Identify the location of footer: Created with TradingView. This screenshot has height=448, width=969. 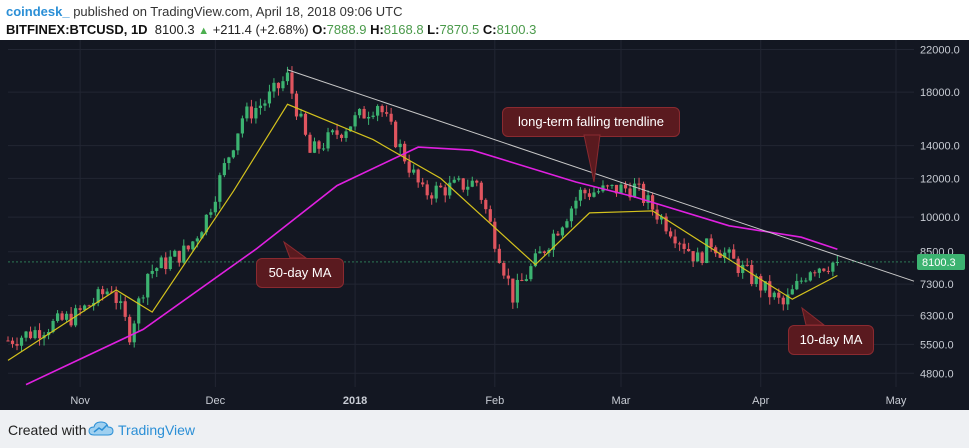
(484, 429).